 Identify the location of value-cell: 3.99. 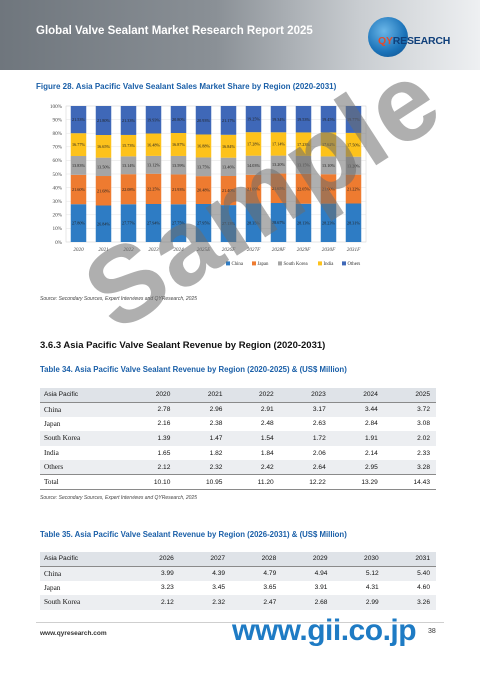
(154, 573).